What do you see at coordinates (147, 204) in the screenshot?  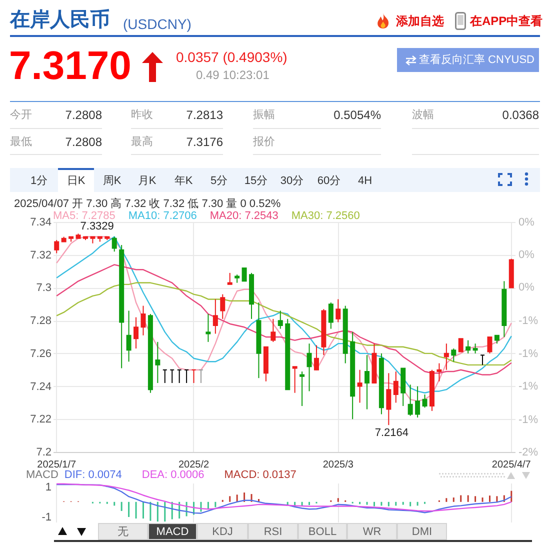 I see `text: 2025/04/07 开 7.30 高 7.32 收 7.32 低 7.30 量 0 0.52%` at bounding box center [147, 204].